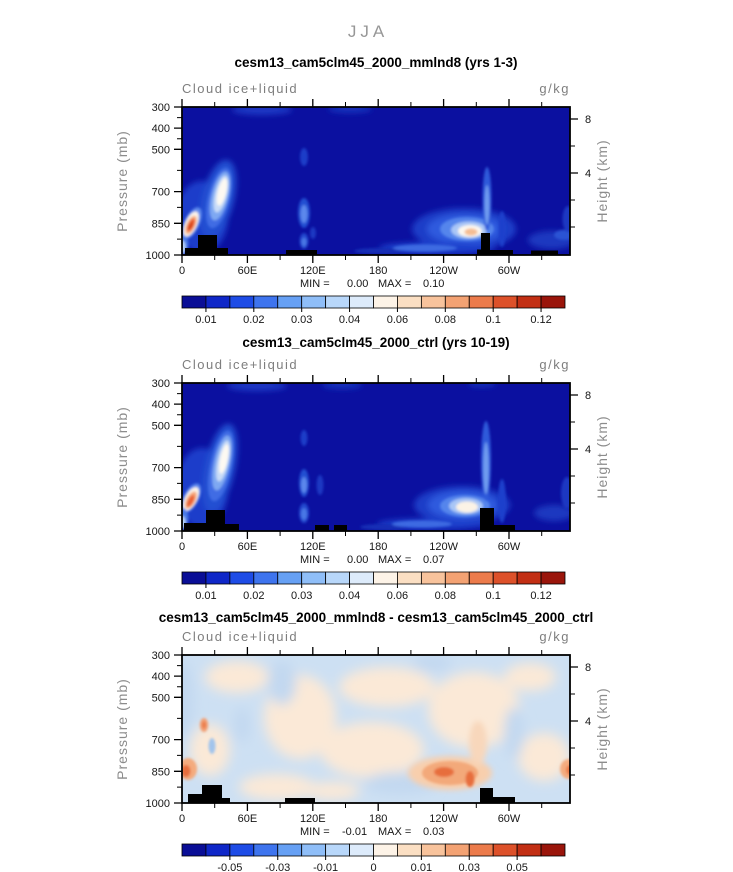 The width and height of the screenshot is (733, 872). I want to click on panel-title: cesm13_cam5clm45_2000_mmlnd8 (yrs 1-3), so click(376, 62).